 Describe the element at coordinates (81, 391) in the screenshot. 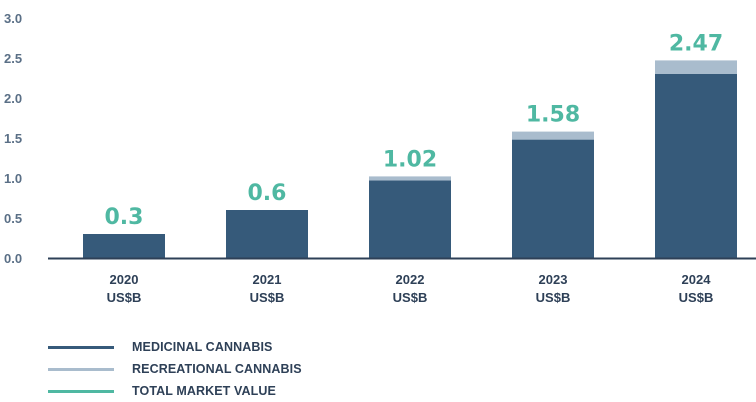

I see `legend-swatch-total` at that location.